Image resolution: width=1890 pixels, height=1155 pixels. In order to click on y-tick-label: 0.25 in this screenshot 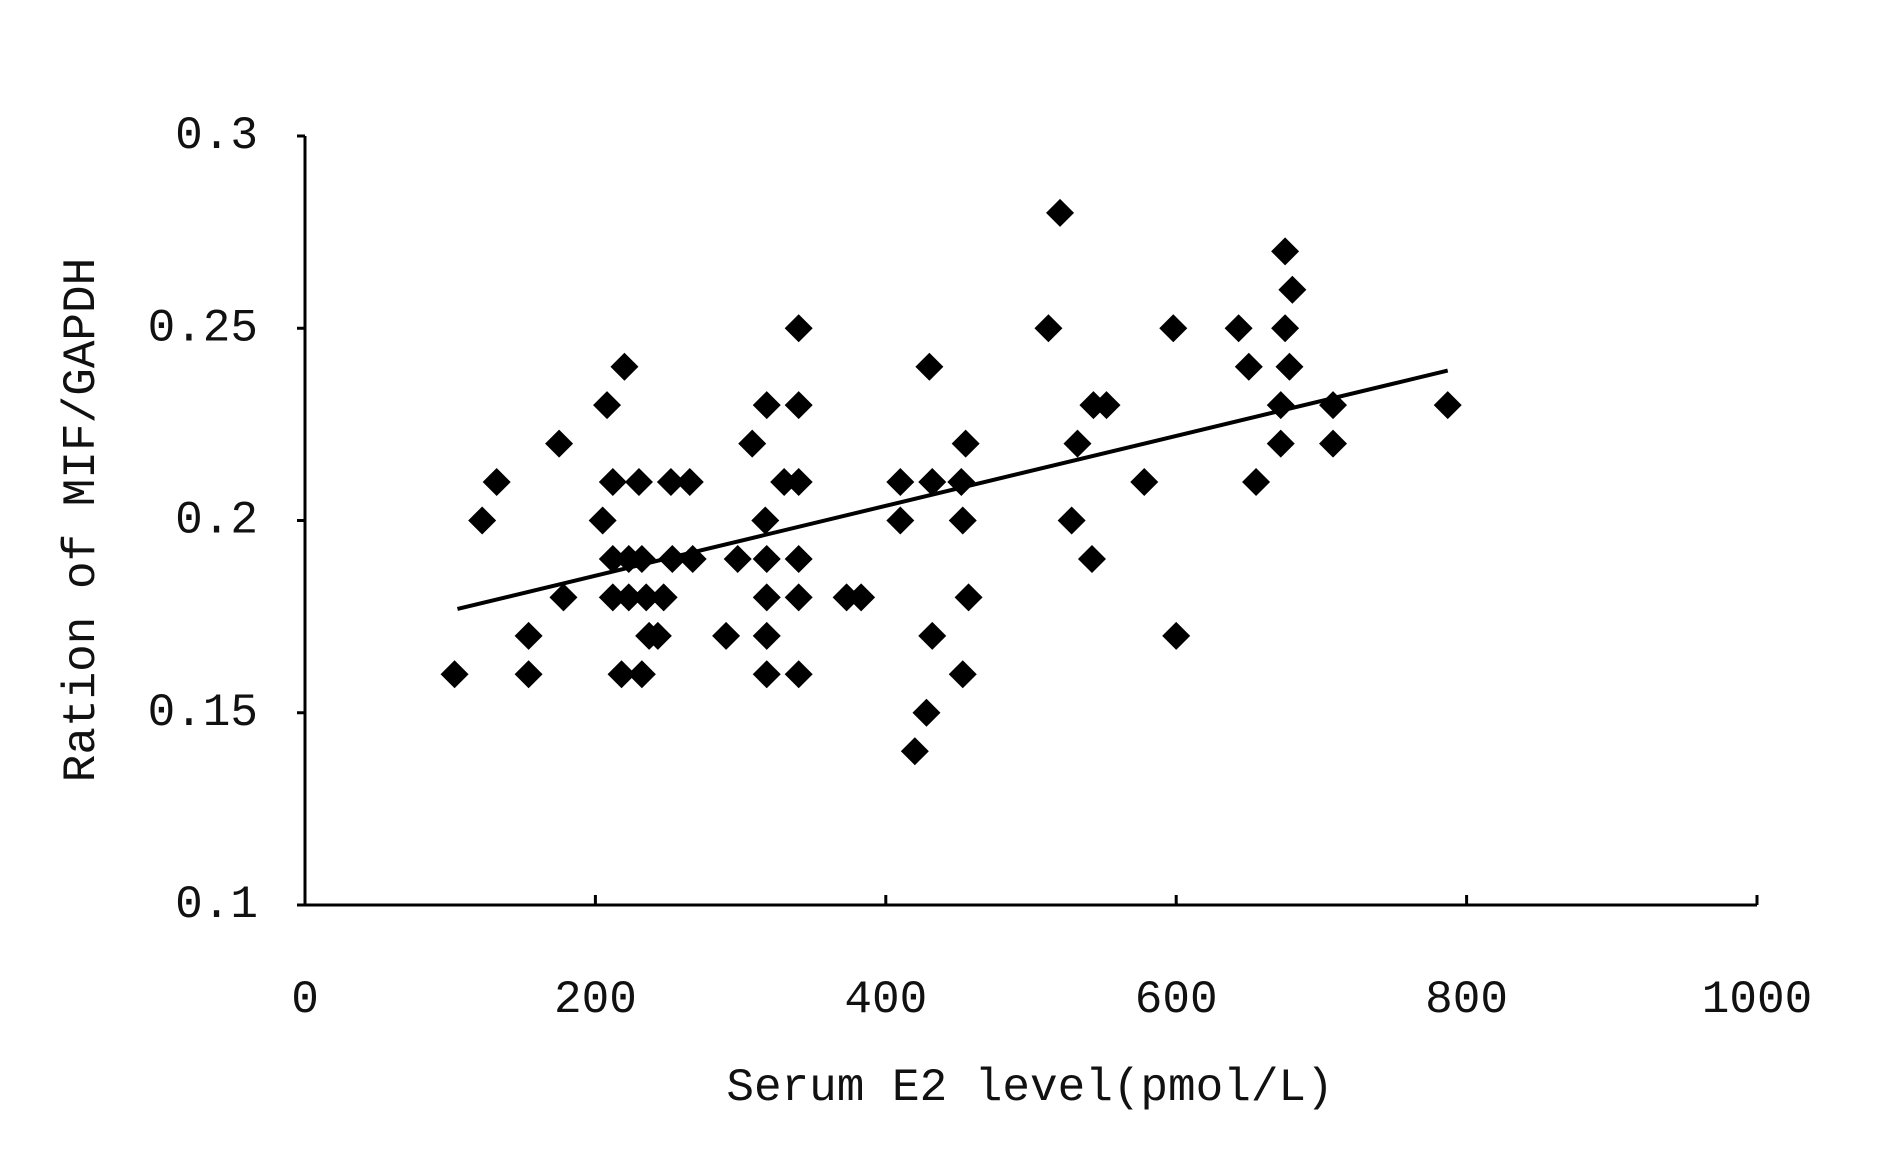, I will do `click(203, 328)`.